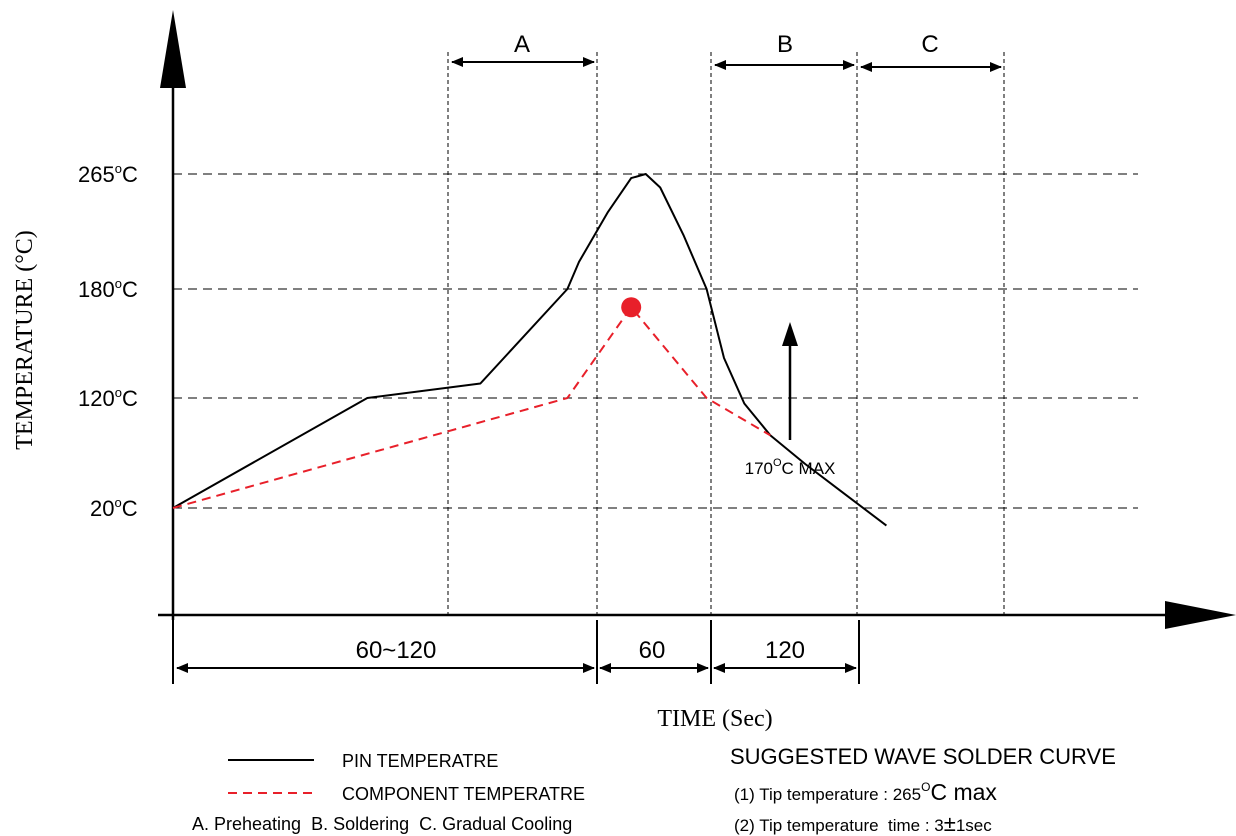 The width and height of the screenshot is (1236, 836). I want to click on x-axis-title: TIME (Sec), so click(714, 719).